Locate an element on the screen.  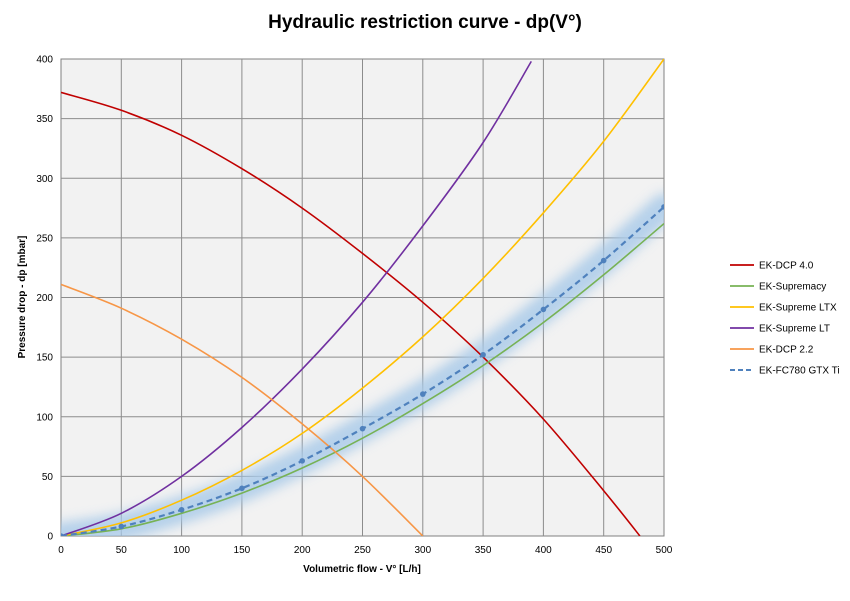
y-tick-label: 300 is located at coordinates (44, 179).